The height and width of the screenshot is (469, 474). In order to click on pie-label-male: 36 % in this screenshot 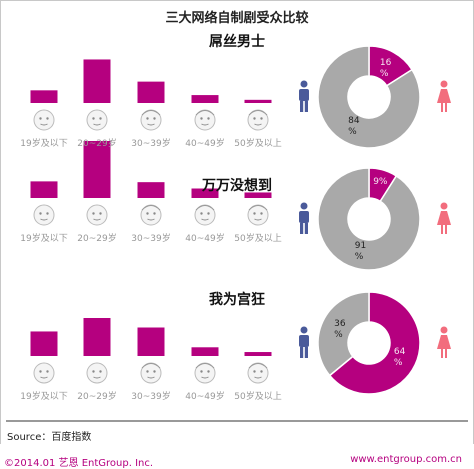, I will do `click(340, 329)`.